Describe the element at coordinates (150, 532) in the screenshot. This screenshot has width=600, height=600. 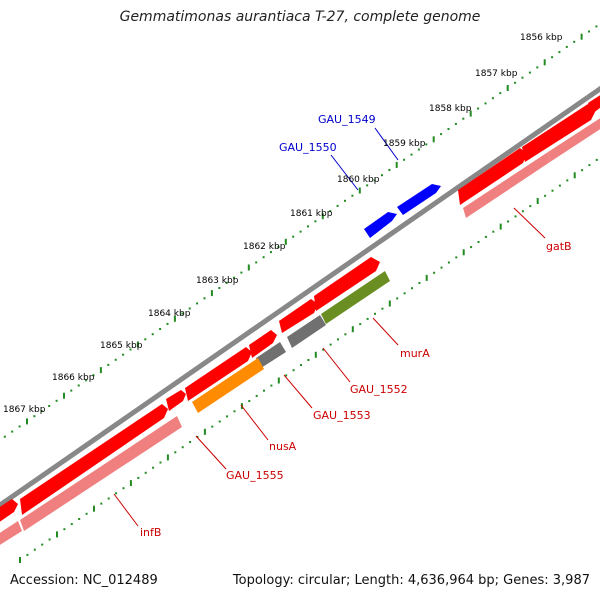
I see `label-infB: infB` at that location.